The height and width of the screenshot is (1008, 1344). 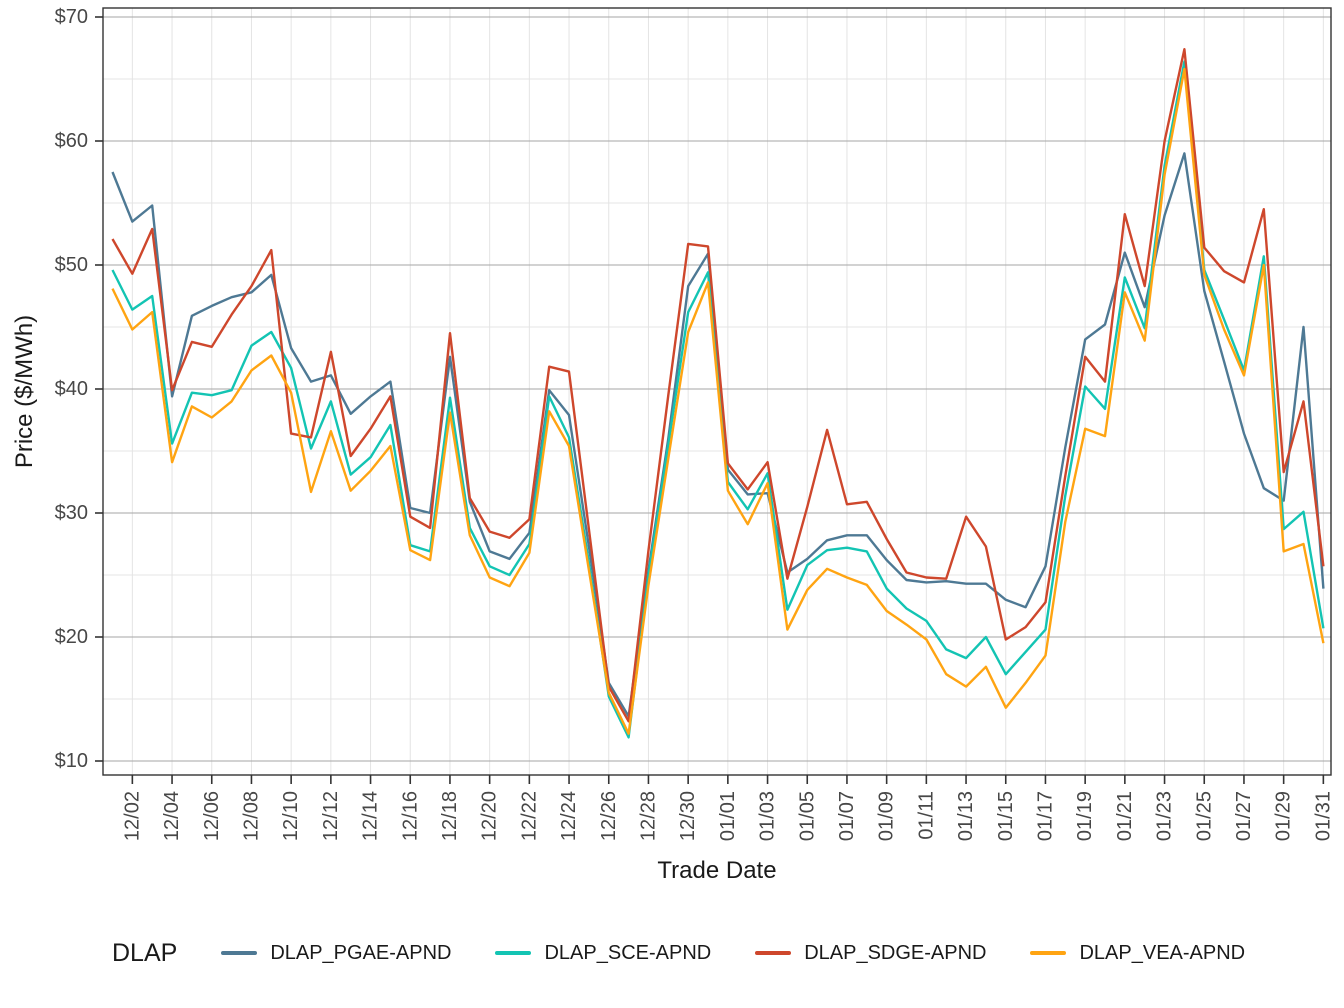 I want to click on y-axis: $70 $60 $50 $40 $30 $20 $10, so click(x=79, y=389).